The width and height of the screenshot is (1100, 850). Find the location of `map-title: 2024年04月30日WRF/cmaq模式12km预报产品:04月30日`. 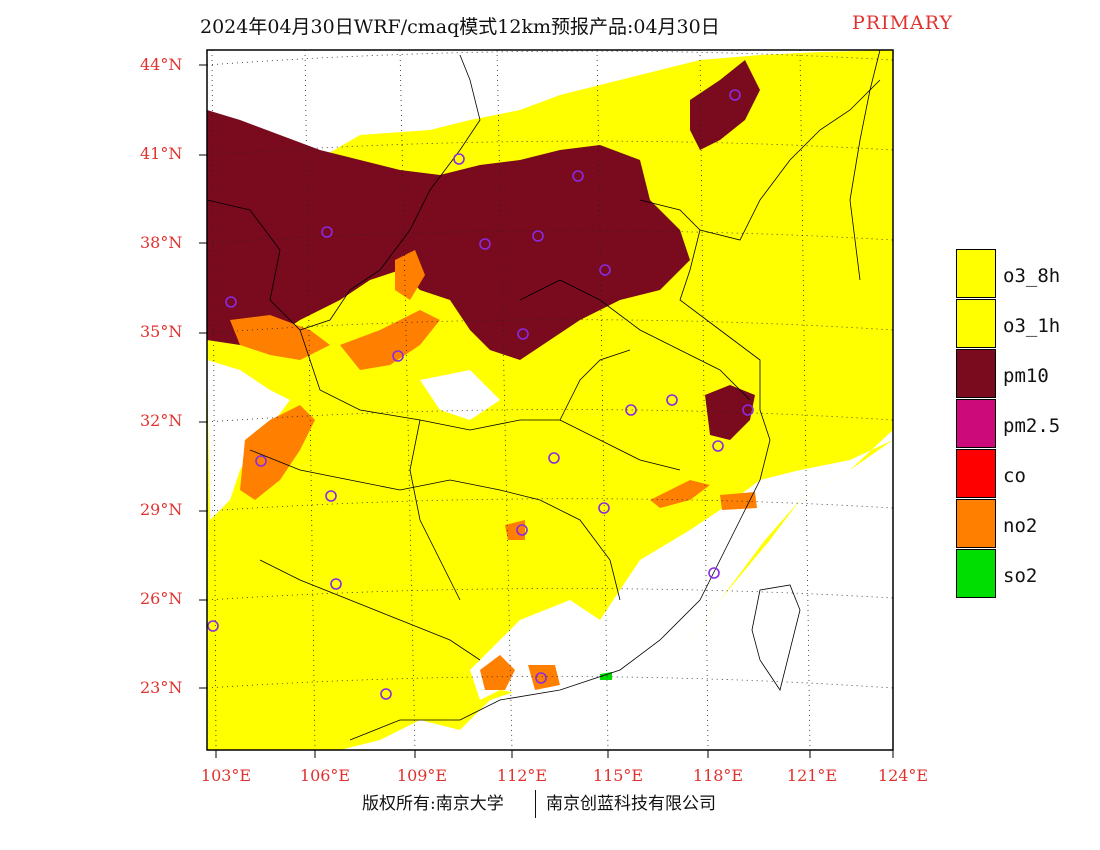

map-title: 2024年04月30日WRF/cmaq模式12km预报产品:04月30日 is located at coordinates (460, 27).